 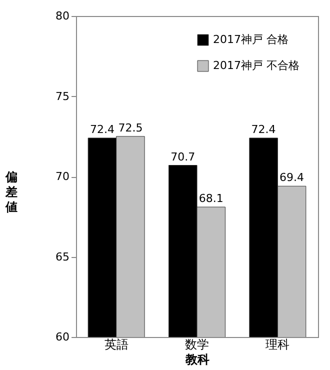 I want to click on y-tick-label: 70, so click(x=63, y=176).